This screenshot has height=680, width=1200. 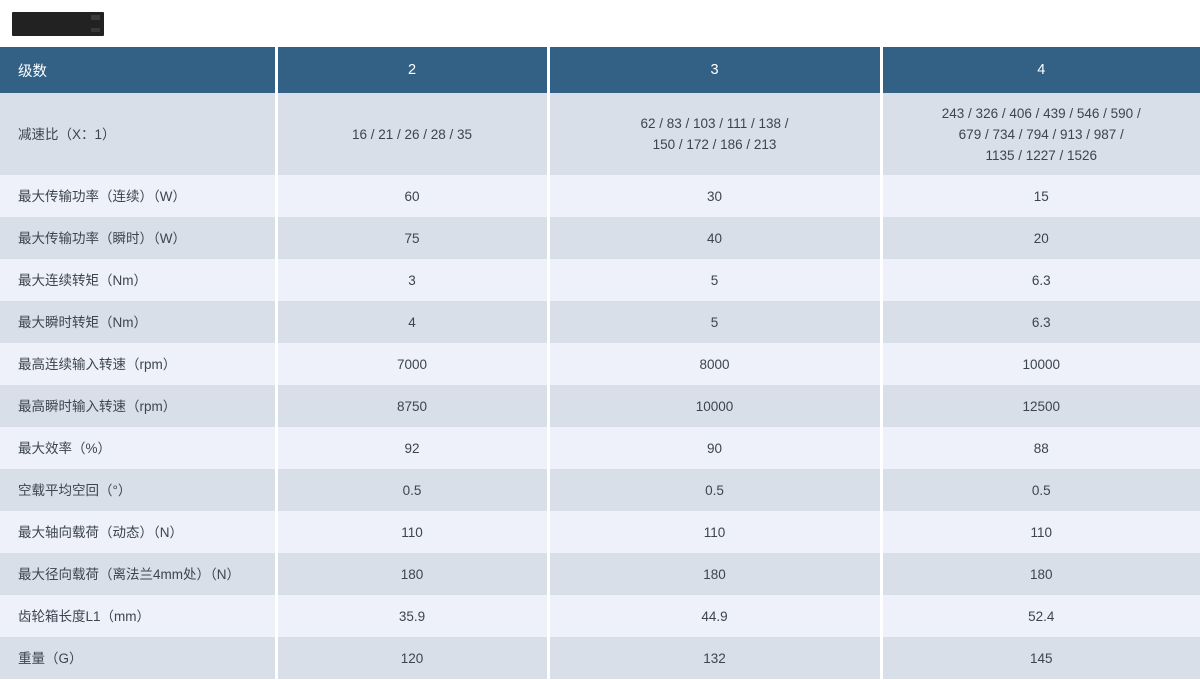 What do you see at coordinates (1040, 658) in the screenshot?
I see `row-value-stage-4: 145` at bounding box center [1040, 658].